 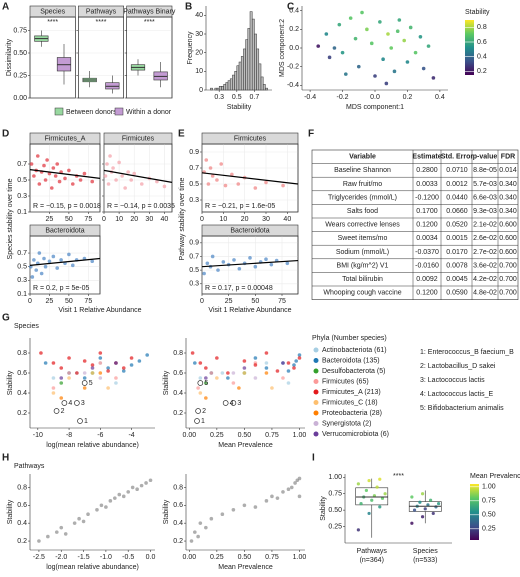 What do you see at coordinates (300, 435) in the screenshot?
I see `x-tick-label: 1.00` at bounding box center [300, 435].